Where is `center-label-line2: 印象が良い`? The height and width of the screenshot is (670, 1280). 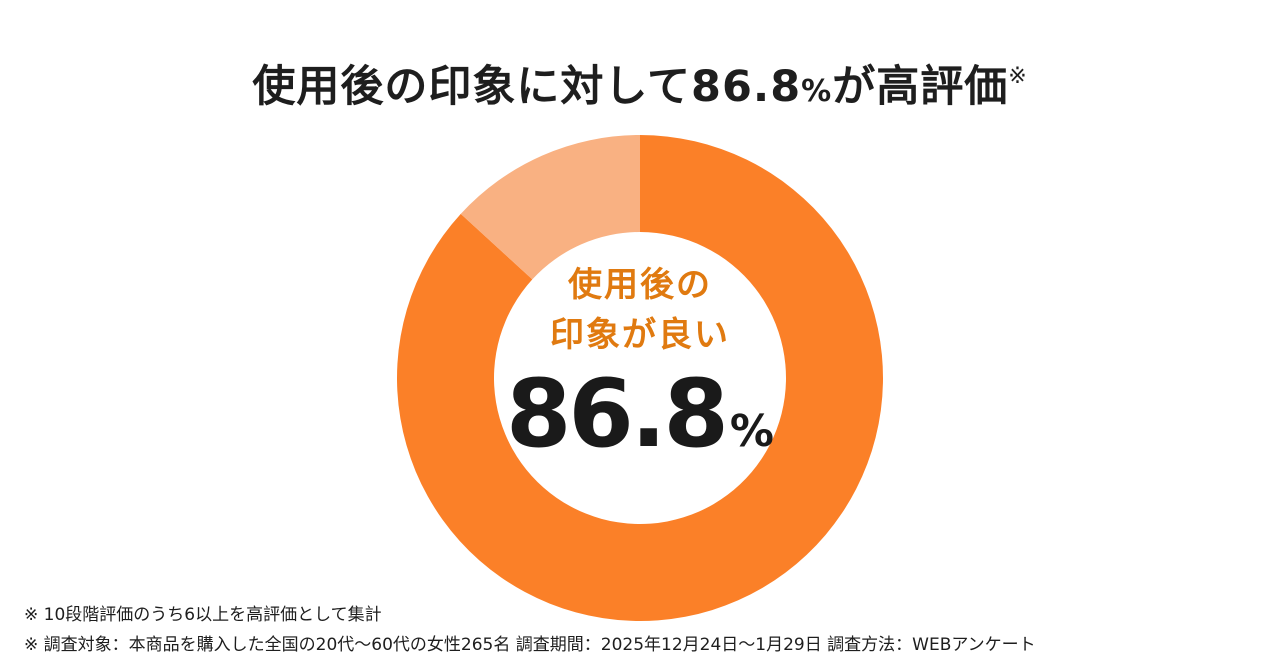
center-label-line2: 印象が良い is located at coordinates (640, 335).